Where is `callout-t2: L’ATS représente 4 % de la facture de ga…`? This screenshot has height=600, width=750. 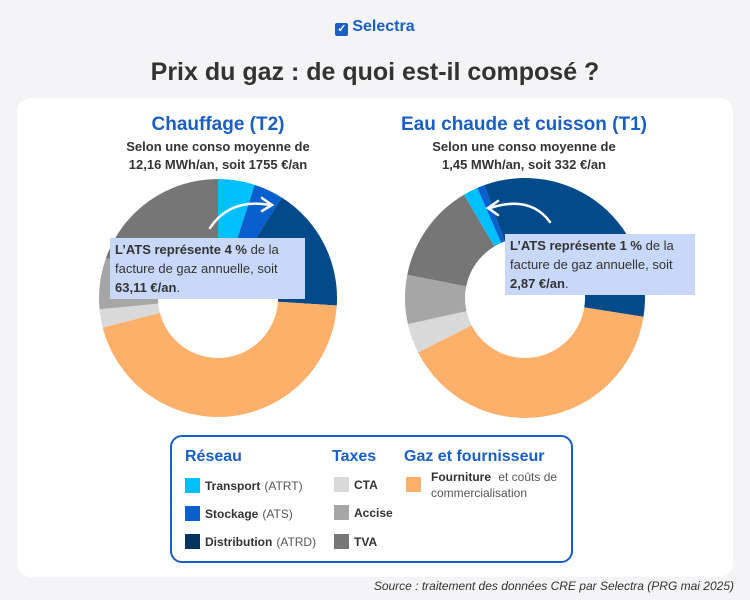
callout-t2: L’ATS représente 4 % de la facture de ga… is located at coordinates (207, 268).